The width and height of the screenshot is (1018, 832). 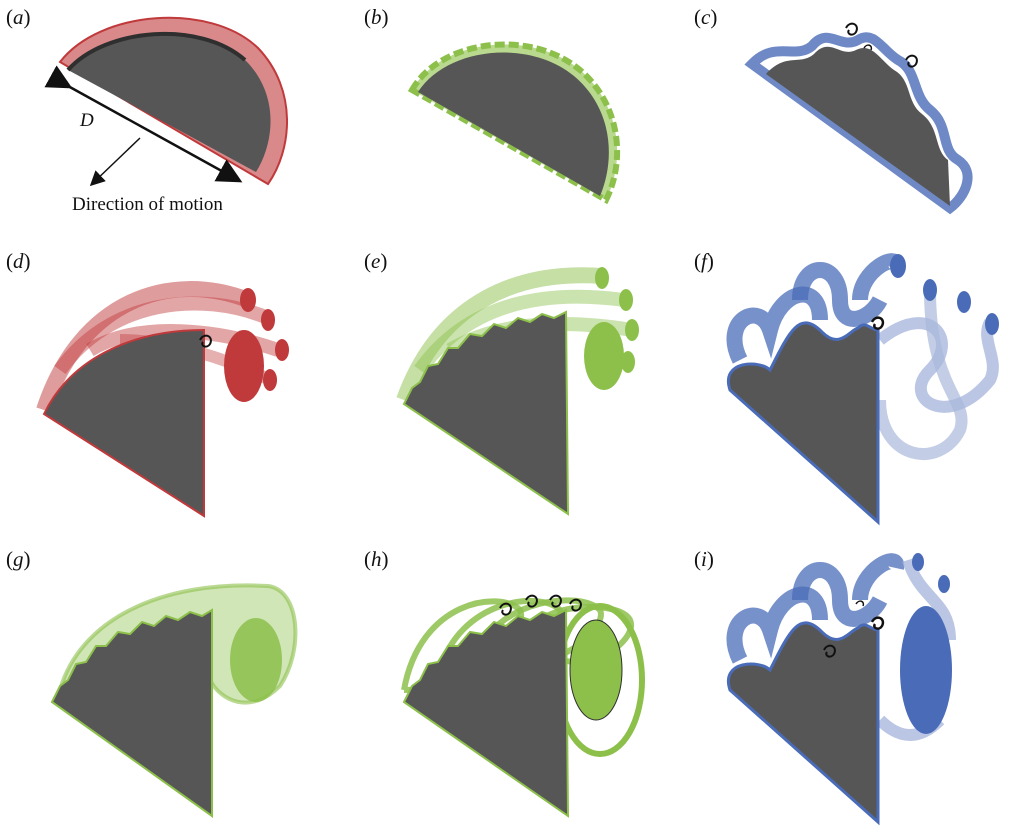 What do you see at coordinates (604, 356) in the screenshot?
I see `wake-core-green` at bounding box center [604, 356].